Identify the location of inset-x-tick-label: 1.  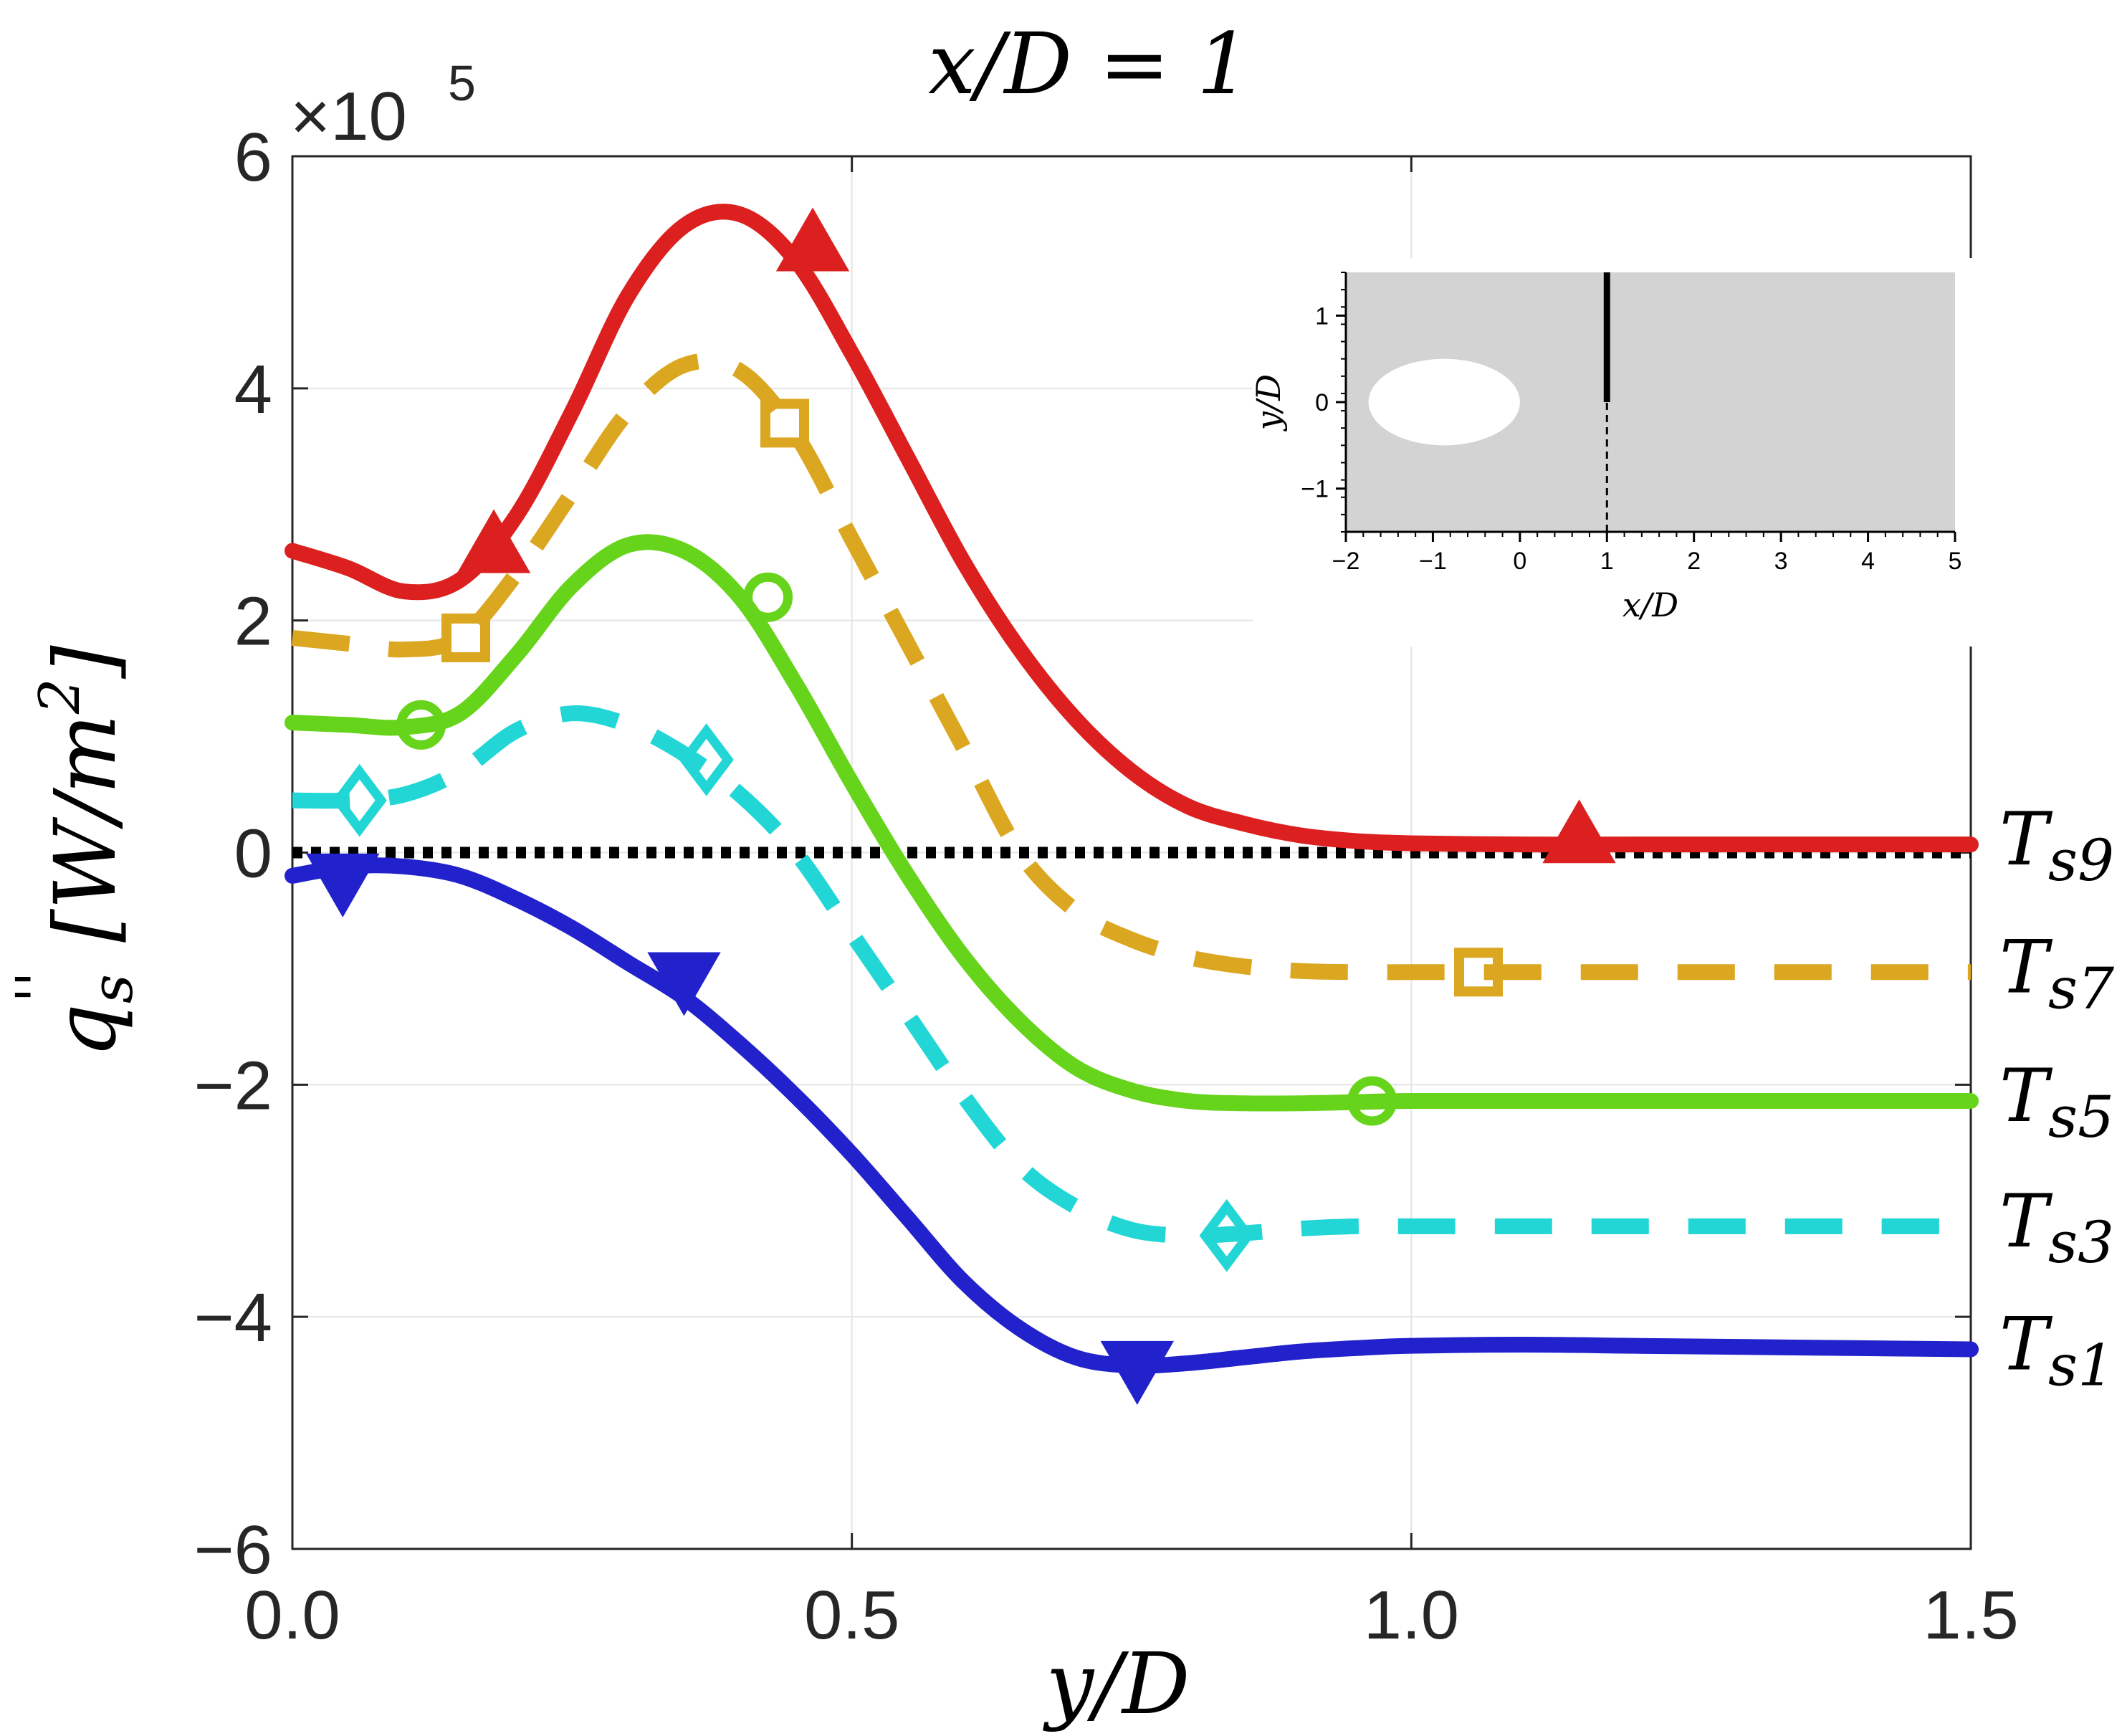
(1607, 561).